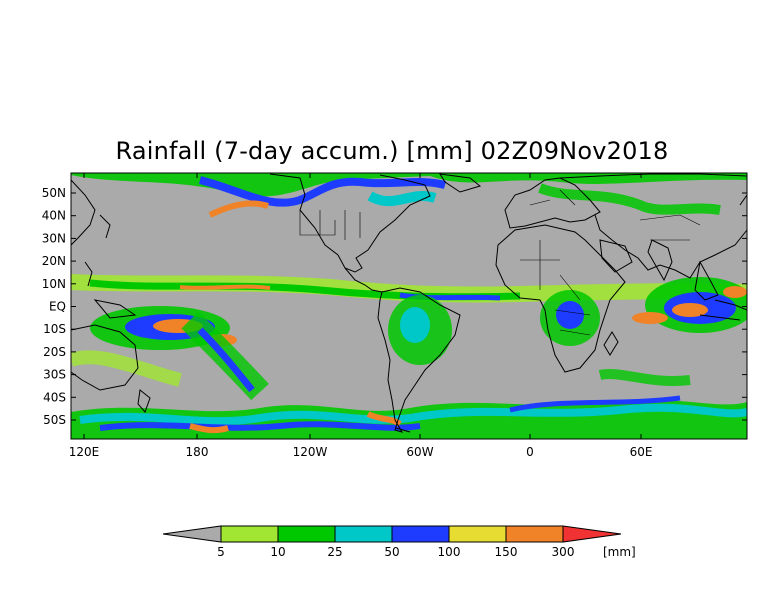  I want to click on lat-label: 20S, so click(54, 352).